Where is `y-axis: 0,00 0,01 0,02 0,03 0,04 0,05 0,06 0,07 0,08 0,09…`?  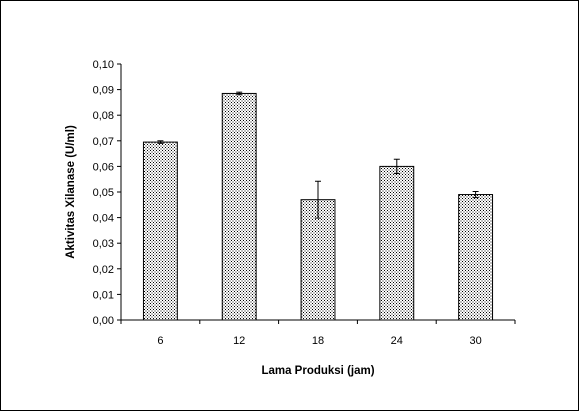 y-axis: 0,00 0,01 0,02 0,03 0,04 0,05 0,06 0,07 0,08 0,09… is located at coordinates (107, 193).